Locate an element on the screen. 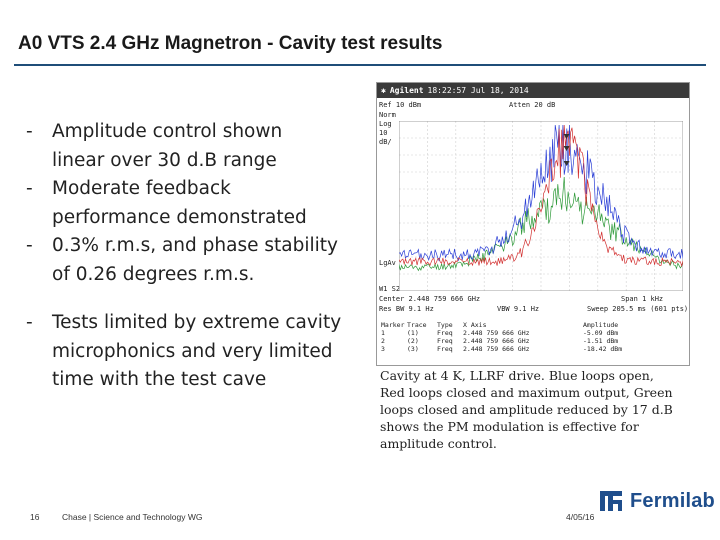 Image resolution: width=720 pixels, height=540 pixels. title-divider is located at coordinates (360, 65).